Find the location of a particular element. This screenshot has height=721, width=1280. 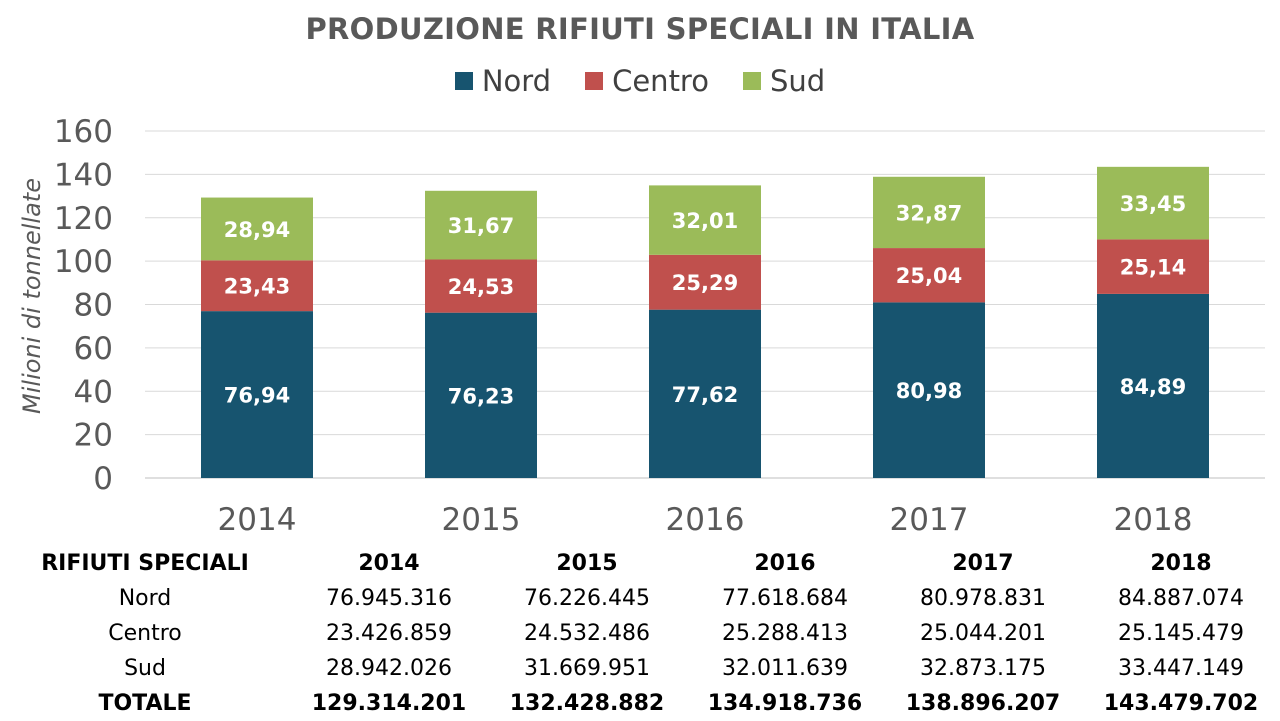

table-cell: 25.288.413 is located at coordinates (785, 633).